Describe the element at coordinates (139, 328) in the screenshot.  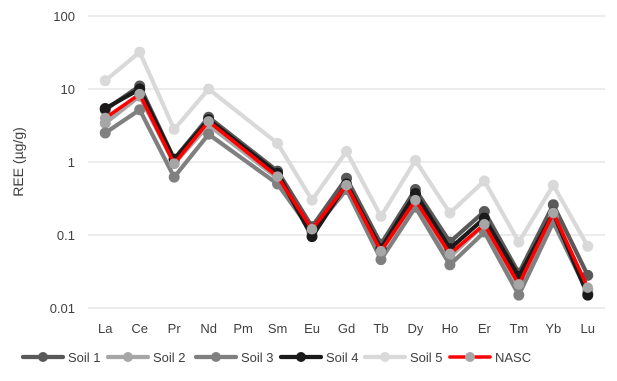
I see `x-tick-label: Ce` at that location.